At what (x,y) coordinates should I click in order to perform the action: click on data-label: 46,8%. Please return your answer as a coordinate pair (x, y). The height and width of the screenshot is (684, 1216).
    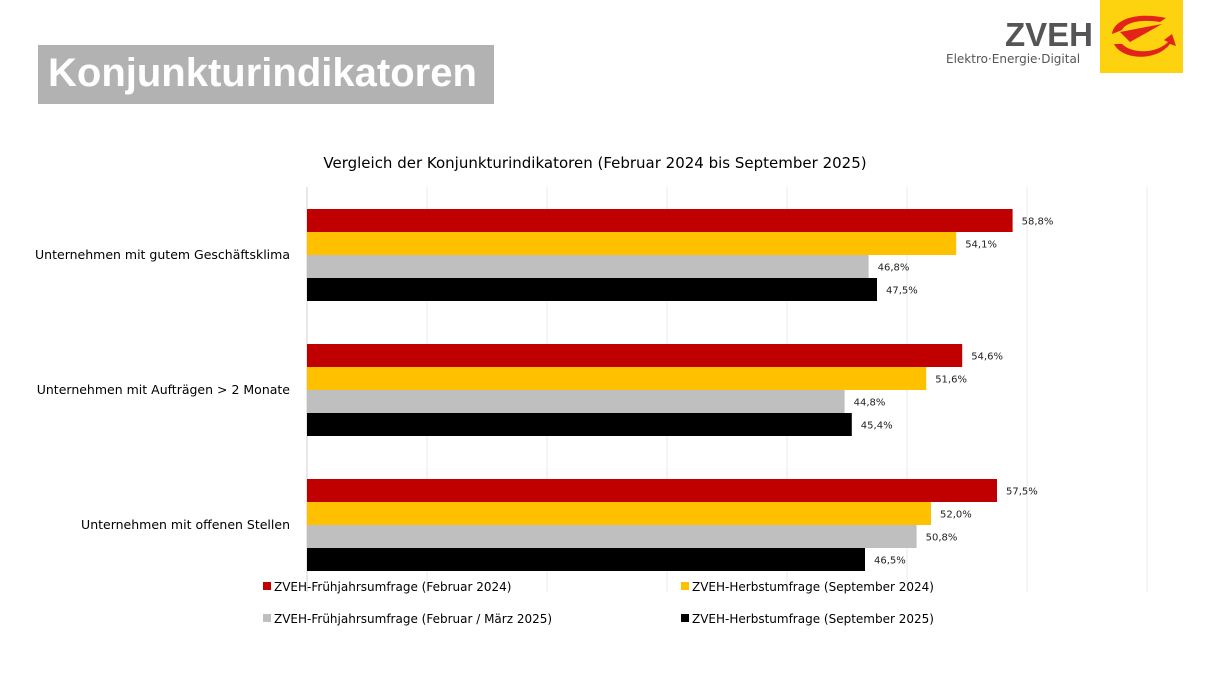
    Looking at the image, I should click on (894, 268).